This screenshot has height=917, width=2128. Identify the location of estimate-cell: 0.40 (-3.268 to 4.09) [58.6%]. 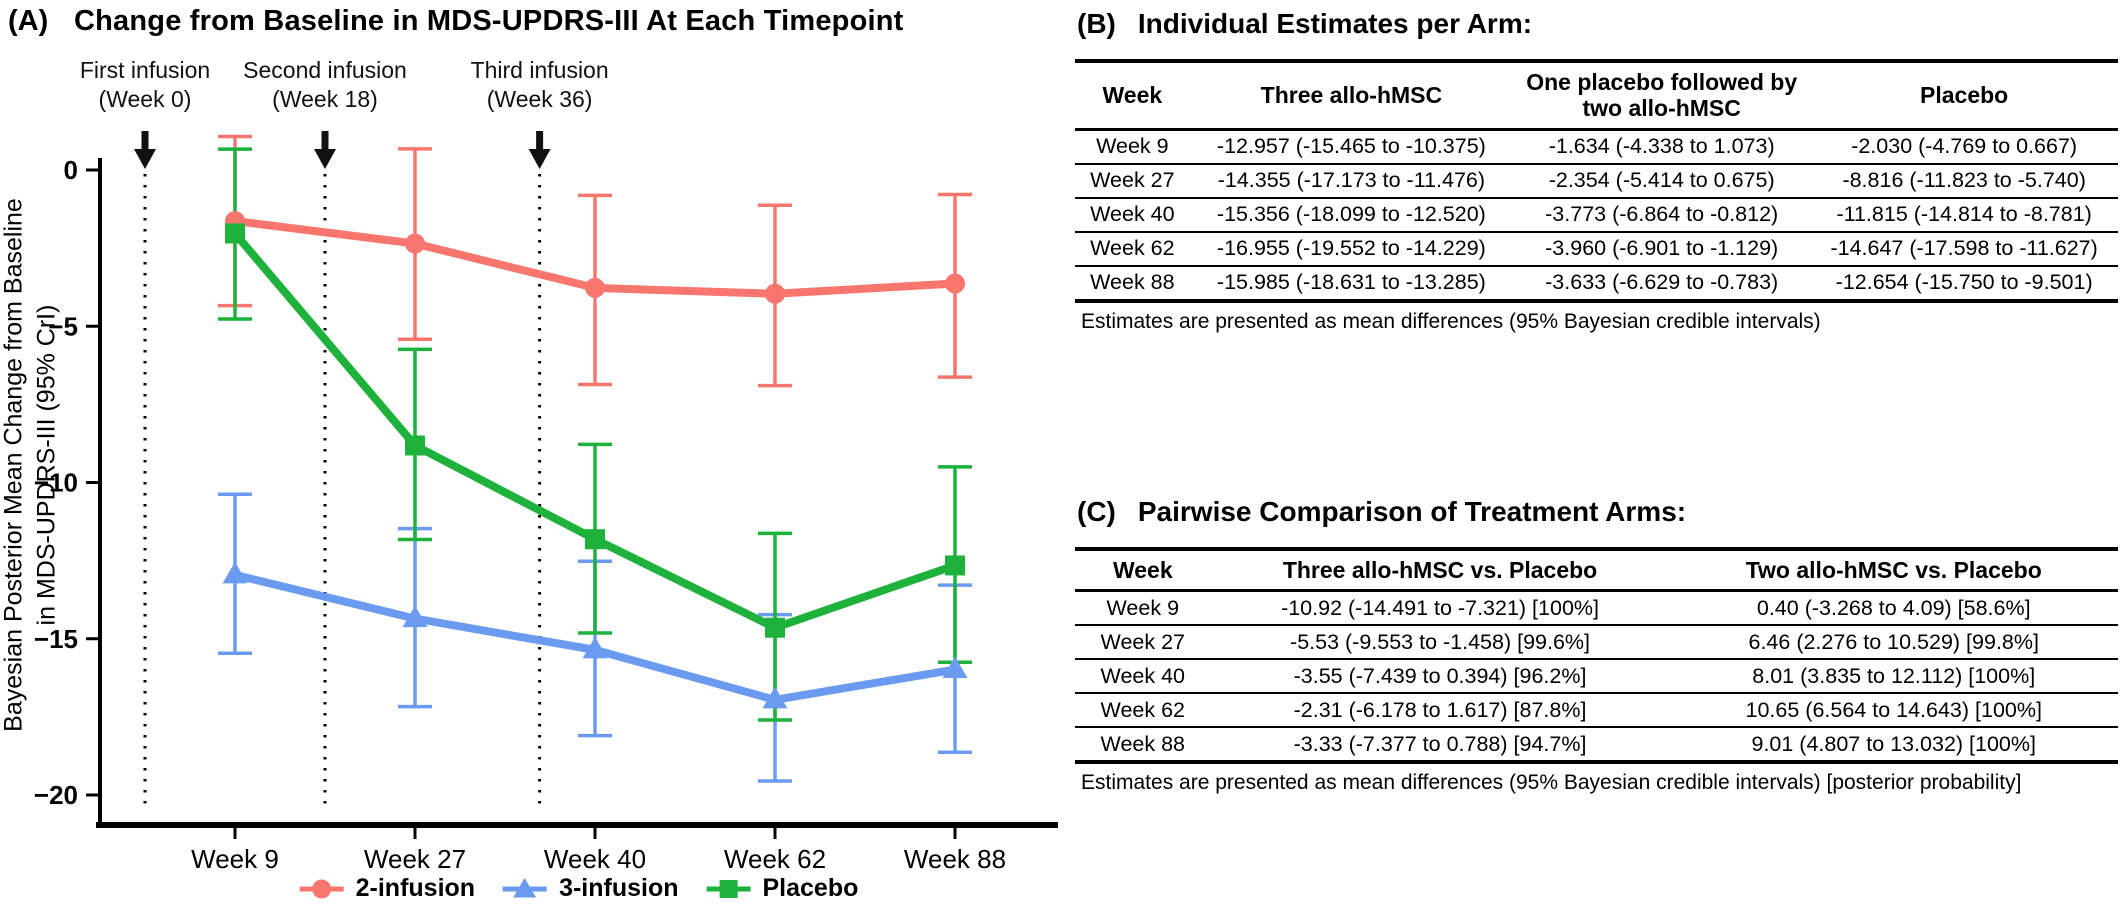
(1893, 607).